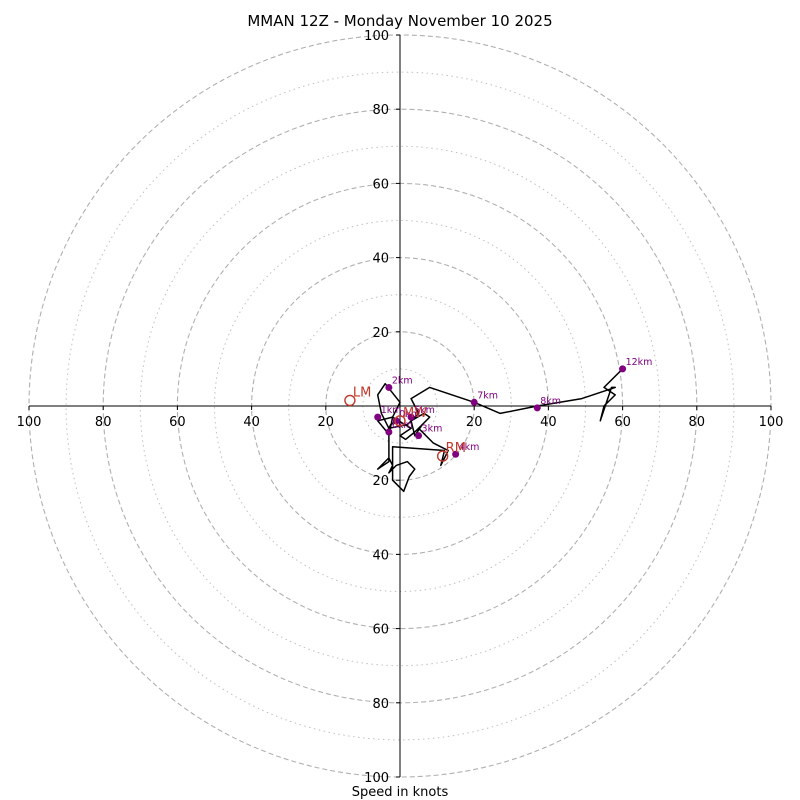  I want to click on height-marker-4km, so click(456, 454).